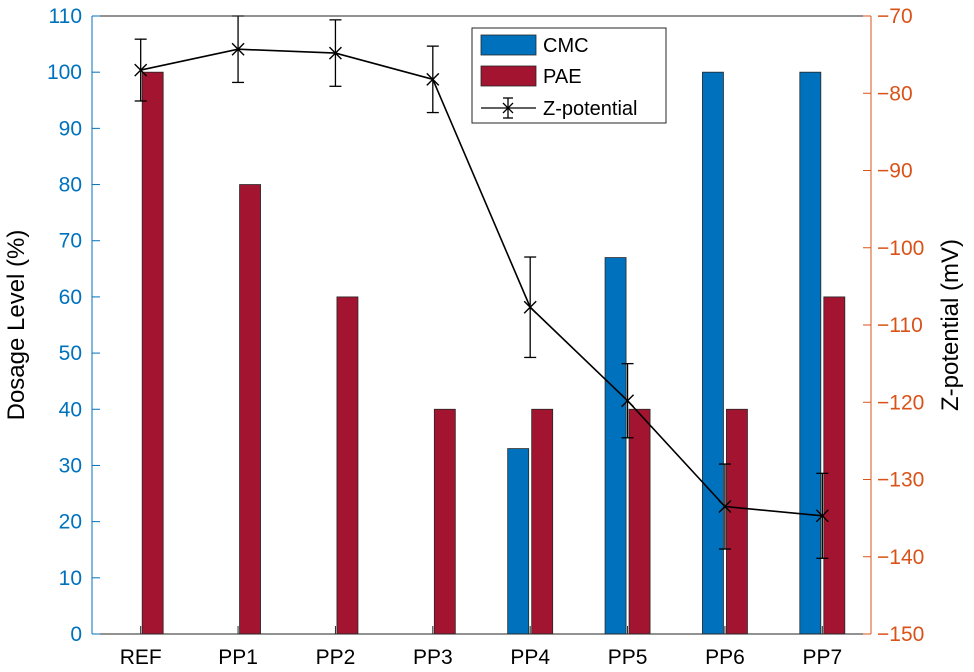 The image size is (974, 672). Describe the element at coordinates (152, 353) in the screenshot. I see `bar-pae-ref` at that location.